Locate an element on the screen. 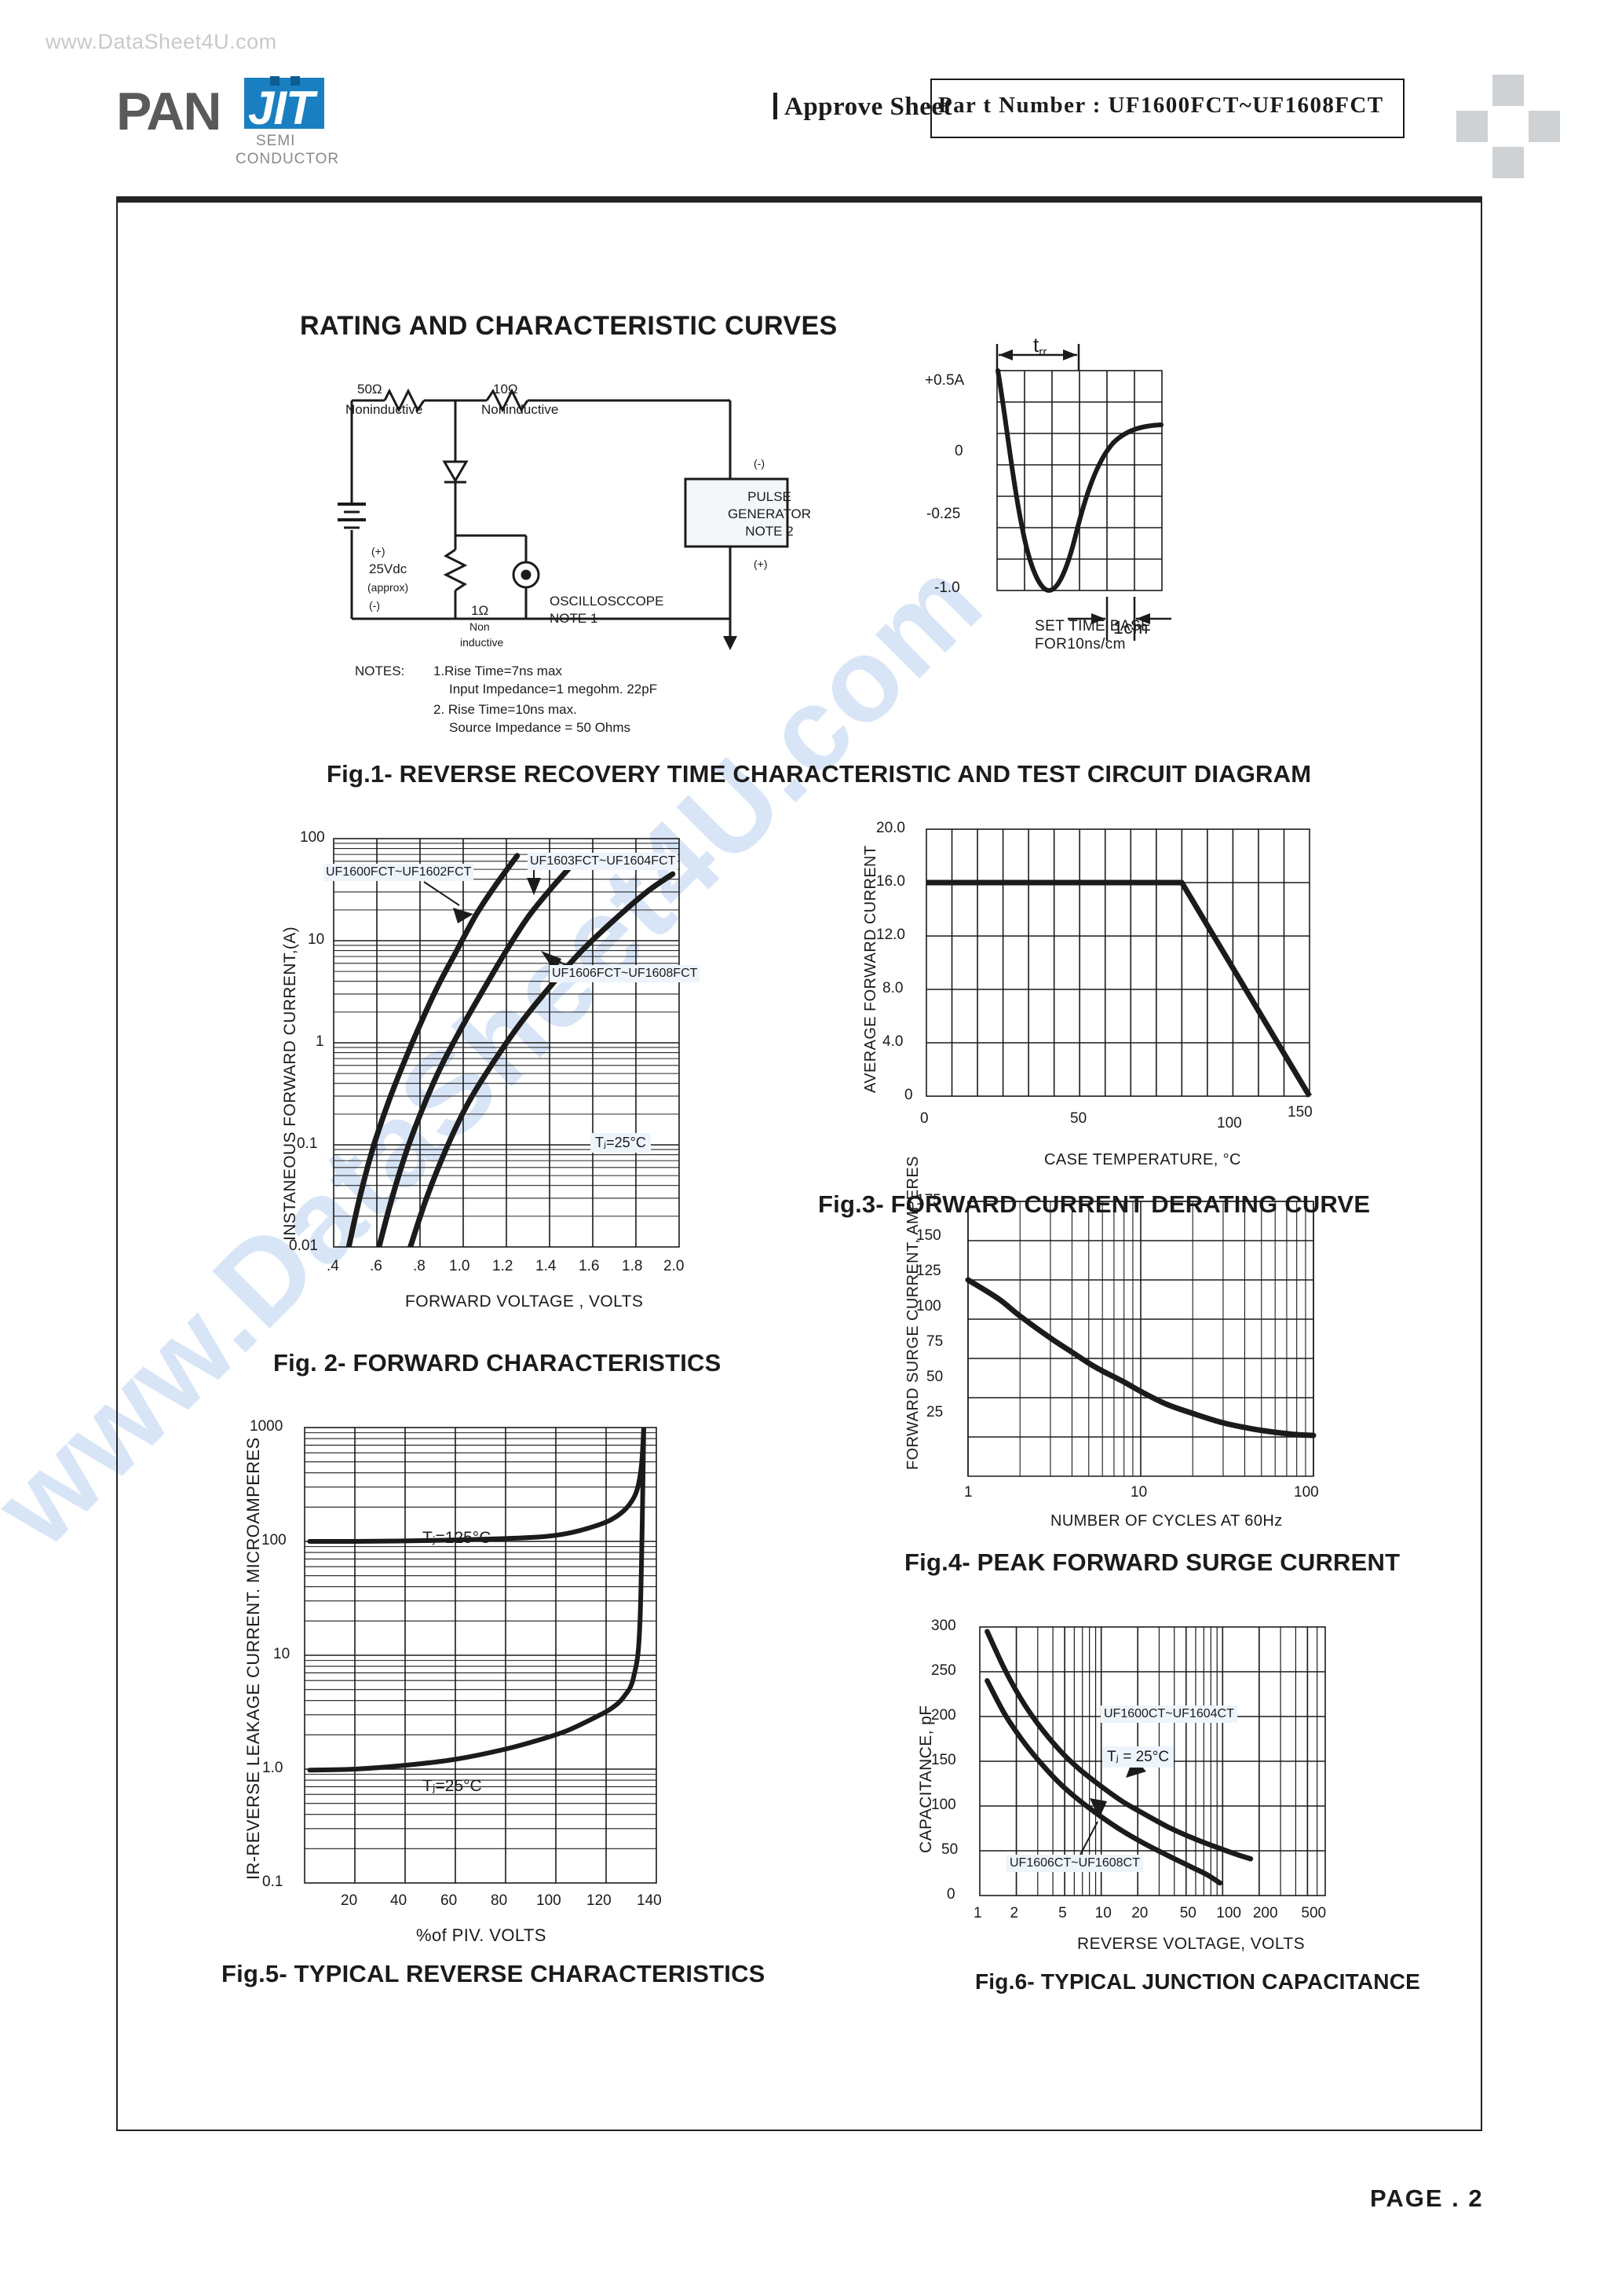  fig2-temp-note: Tⱼ=25°C is located at coordinates (620, 1143).